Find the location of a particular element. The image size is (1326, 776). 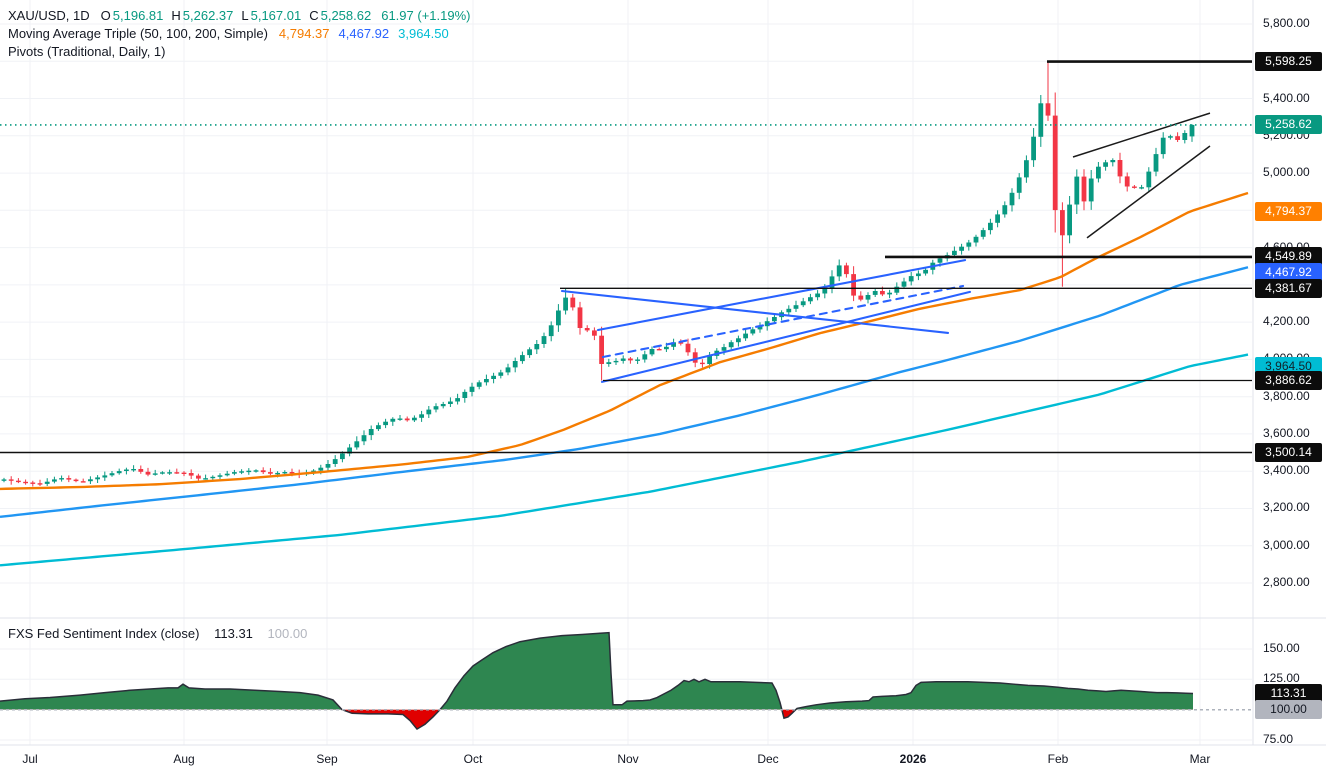

price-level-badge: 4,549.89 is located at coordinates (1288, 257).